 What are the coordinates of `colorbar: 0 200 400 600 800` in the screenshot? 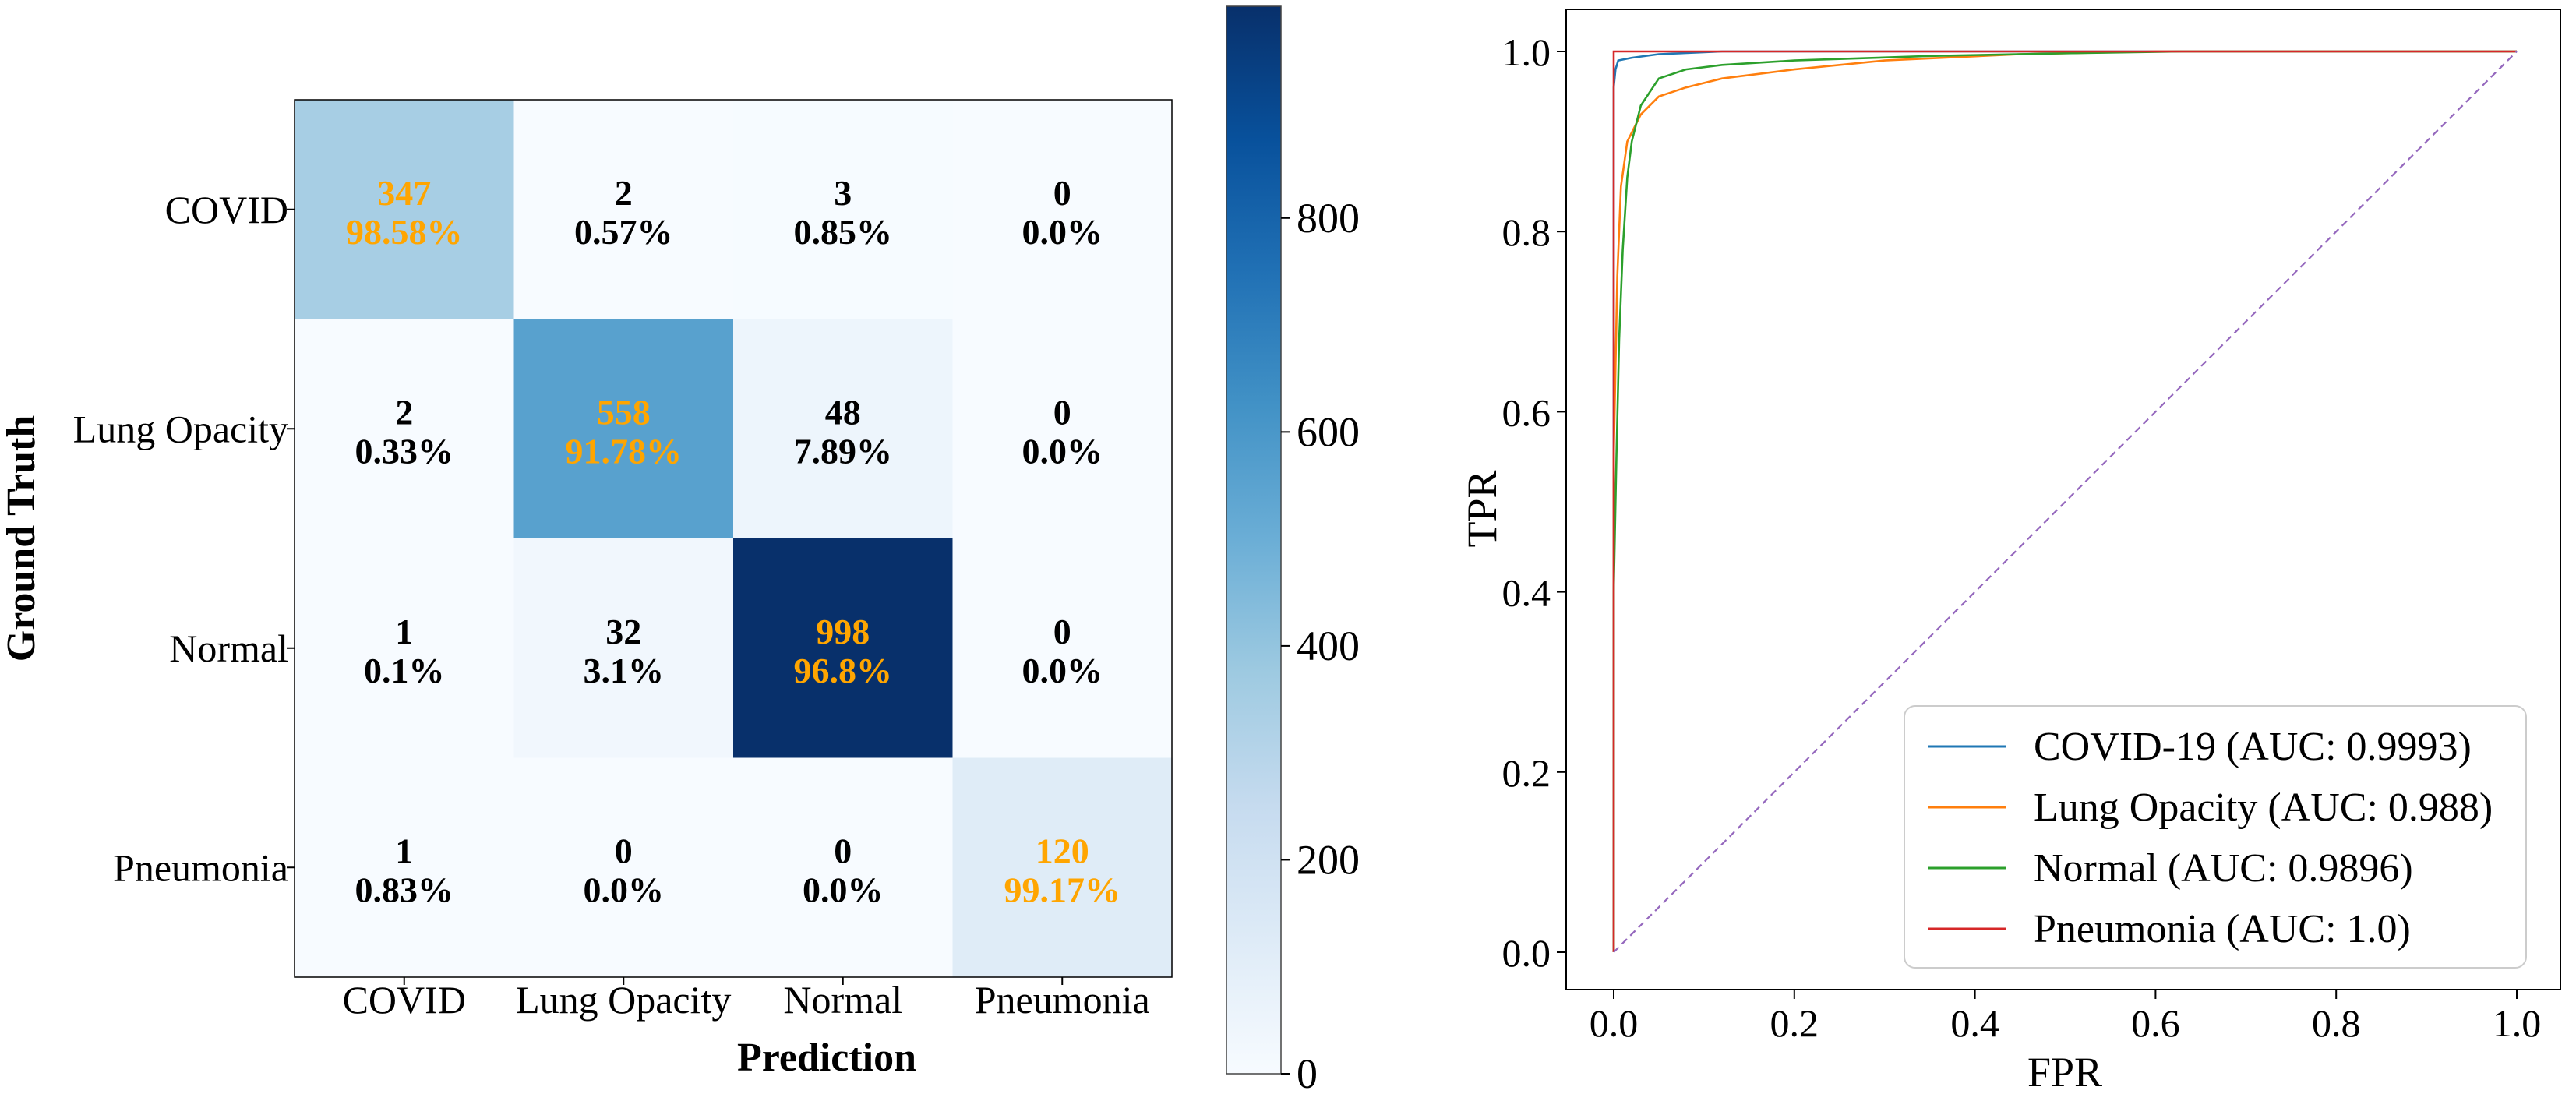 It's located at (1293, 549).